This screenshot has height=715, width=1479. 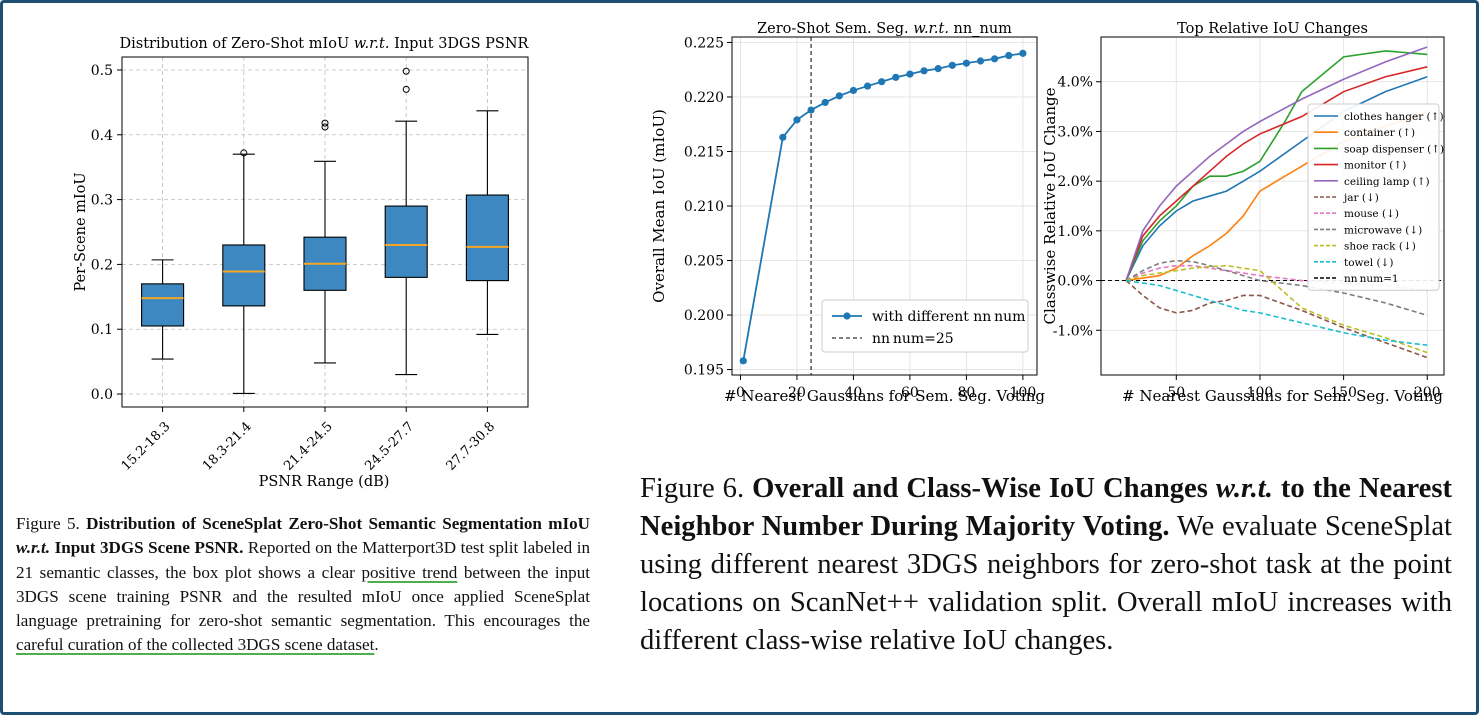 I want to click on fig6a-ytick-label: 0.220, so click(x=704, y=98).